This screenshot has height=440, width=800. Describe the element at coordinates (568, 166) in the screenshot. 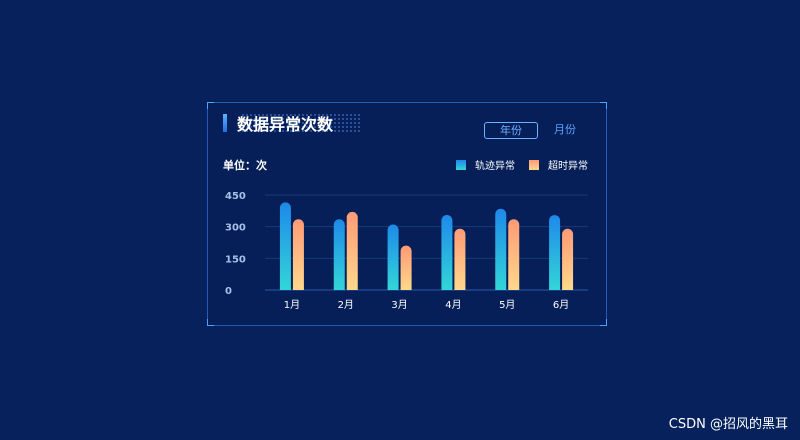

I see `legend-label-timeout: 超时异常` at that location.